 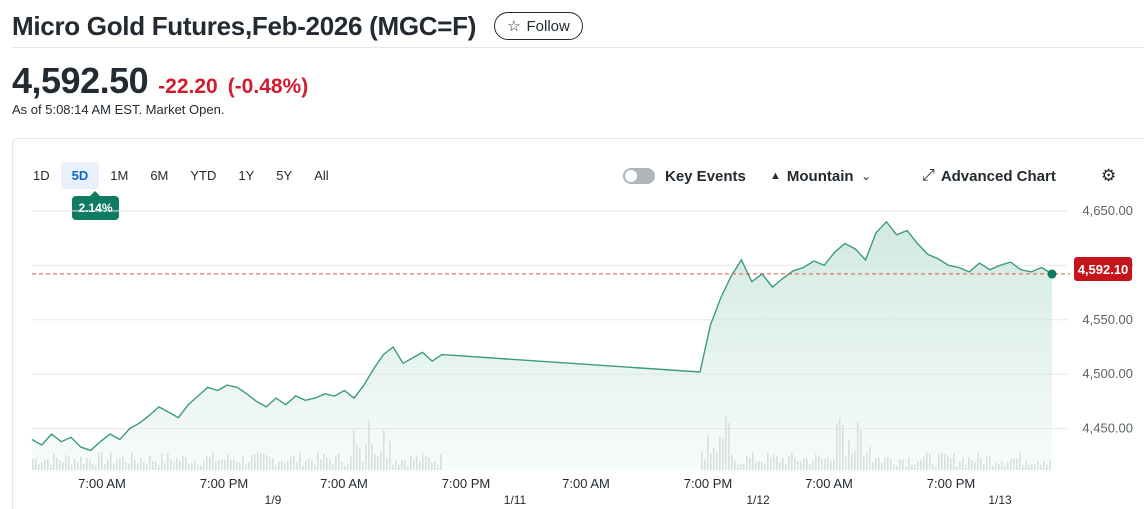 I want to click on range-tab-5y: 5Y, so click(x=284, y=175).